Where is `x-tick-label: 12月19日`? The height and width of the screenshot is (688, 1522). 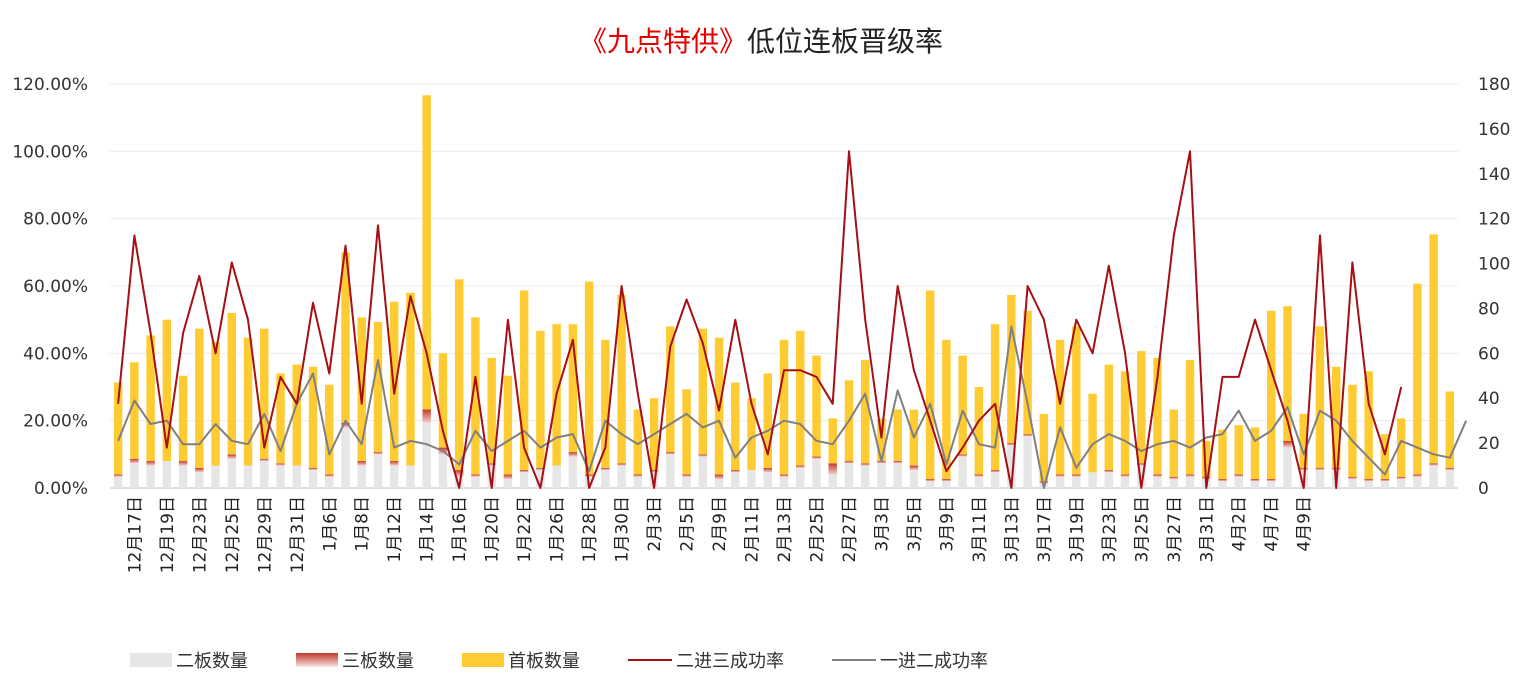
x-tick-label: 12月19日 is located at coordinates (168, 534).